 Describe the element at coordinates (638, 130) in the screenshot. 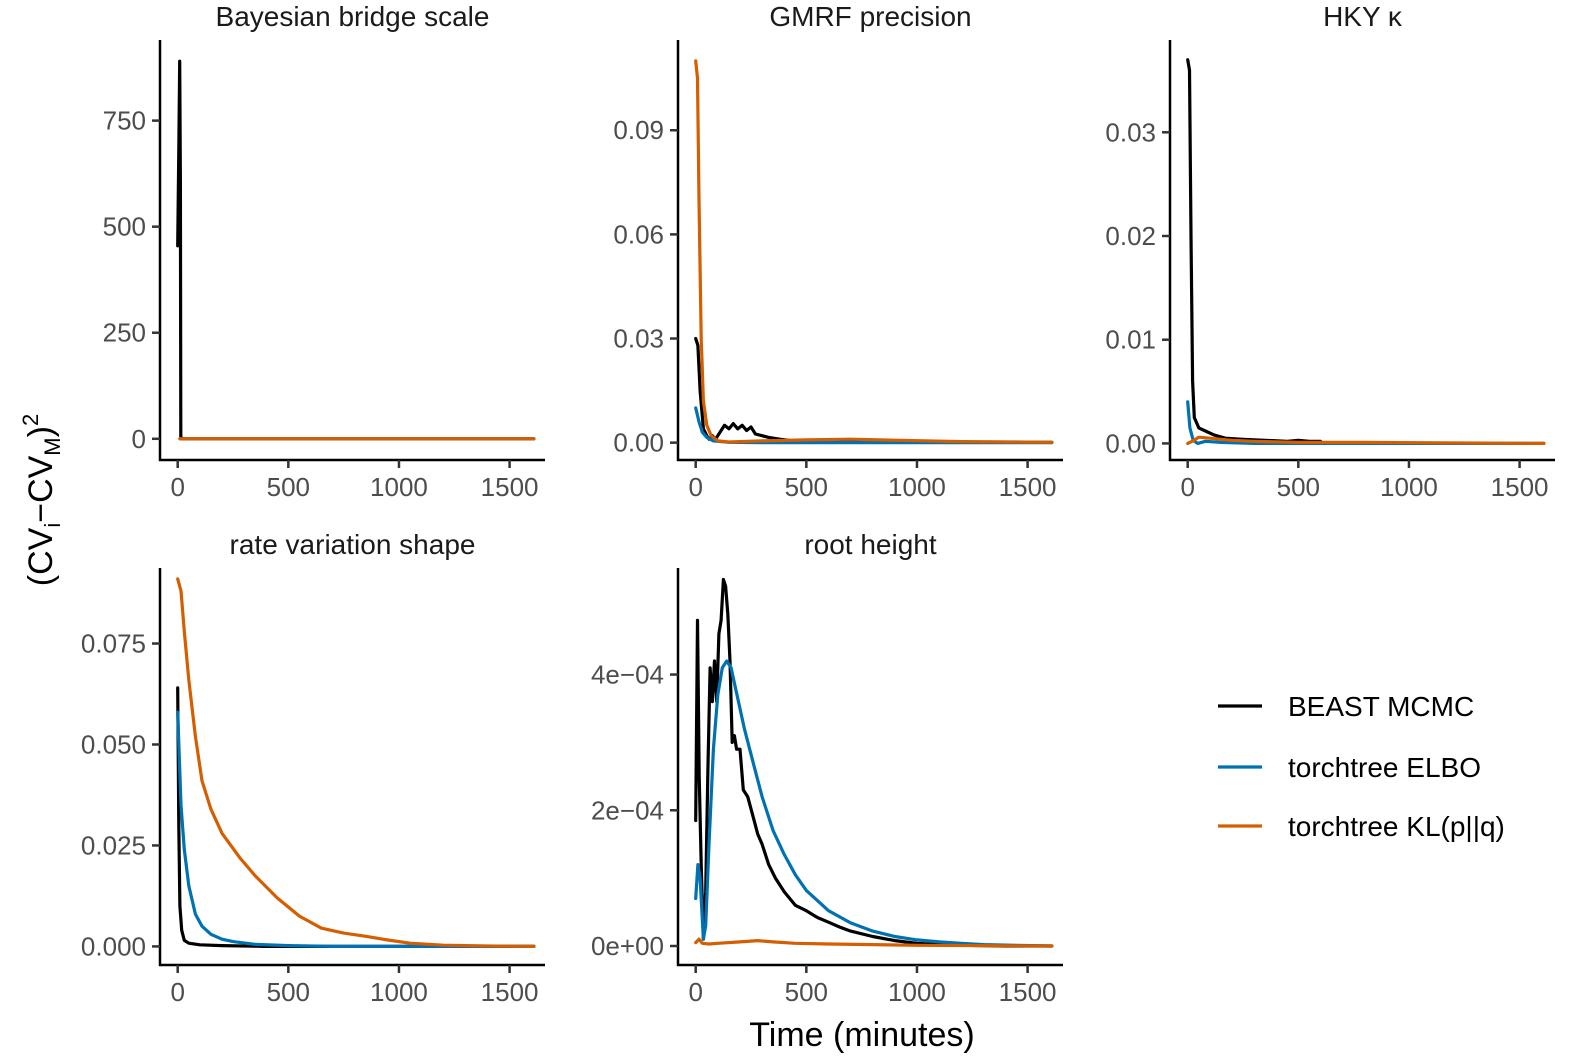

I see `y-tick-label: 0.09` at that location.